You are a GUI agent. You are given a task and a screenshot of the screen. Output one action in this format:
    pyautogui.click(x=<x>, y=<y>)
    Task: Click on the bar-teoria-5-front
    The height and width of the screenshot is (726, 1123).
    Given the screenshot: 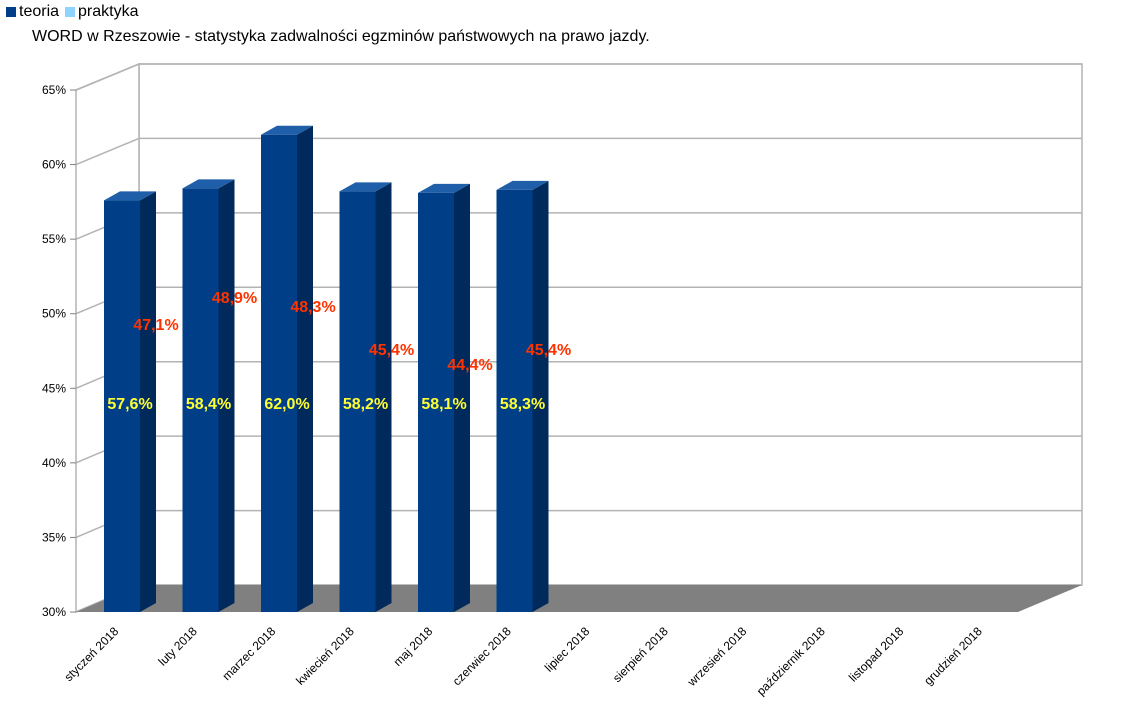 What is the action you would take?
    pyautogui.click(x=514, y=400)
    